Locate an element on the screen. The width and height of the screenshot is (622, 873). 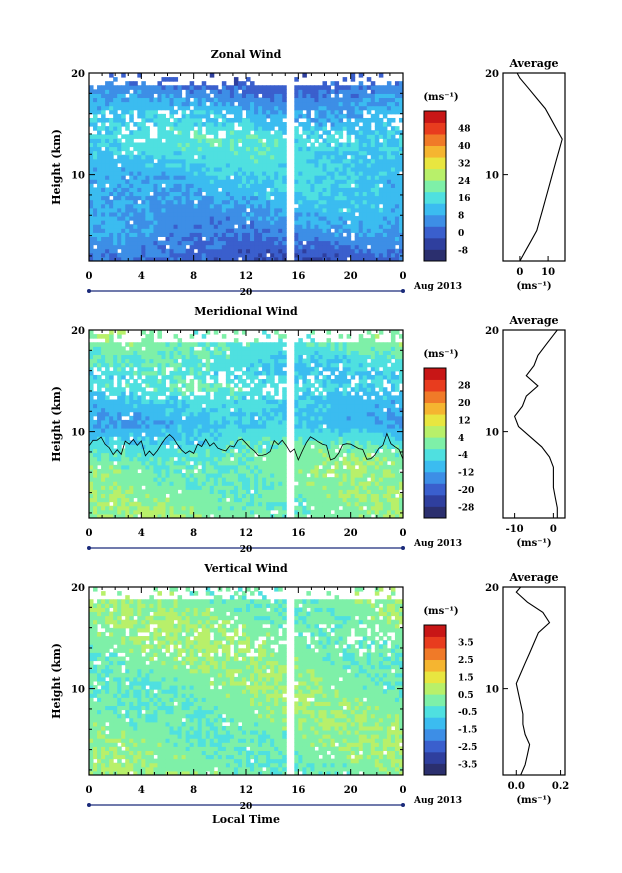
colorbar-tick-label: 2.5 is located at coordinates (466, 661).